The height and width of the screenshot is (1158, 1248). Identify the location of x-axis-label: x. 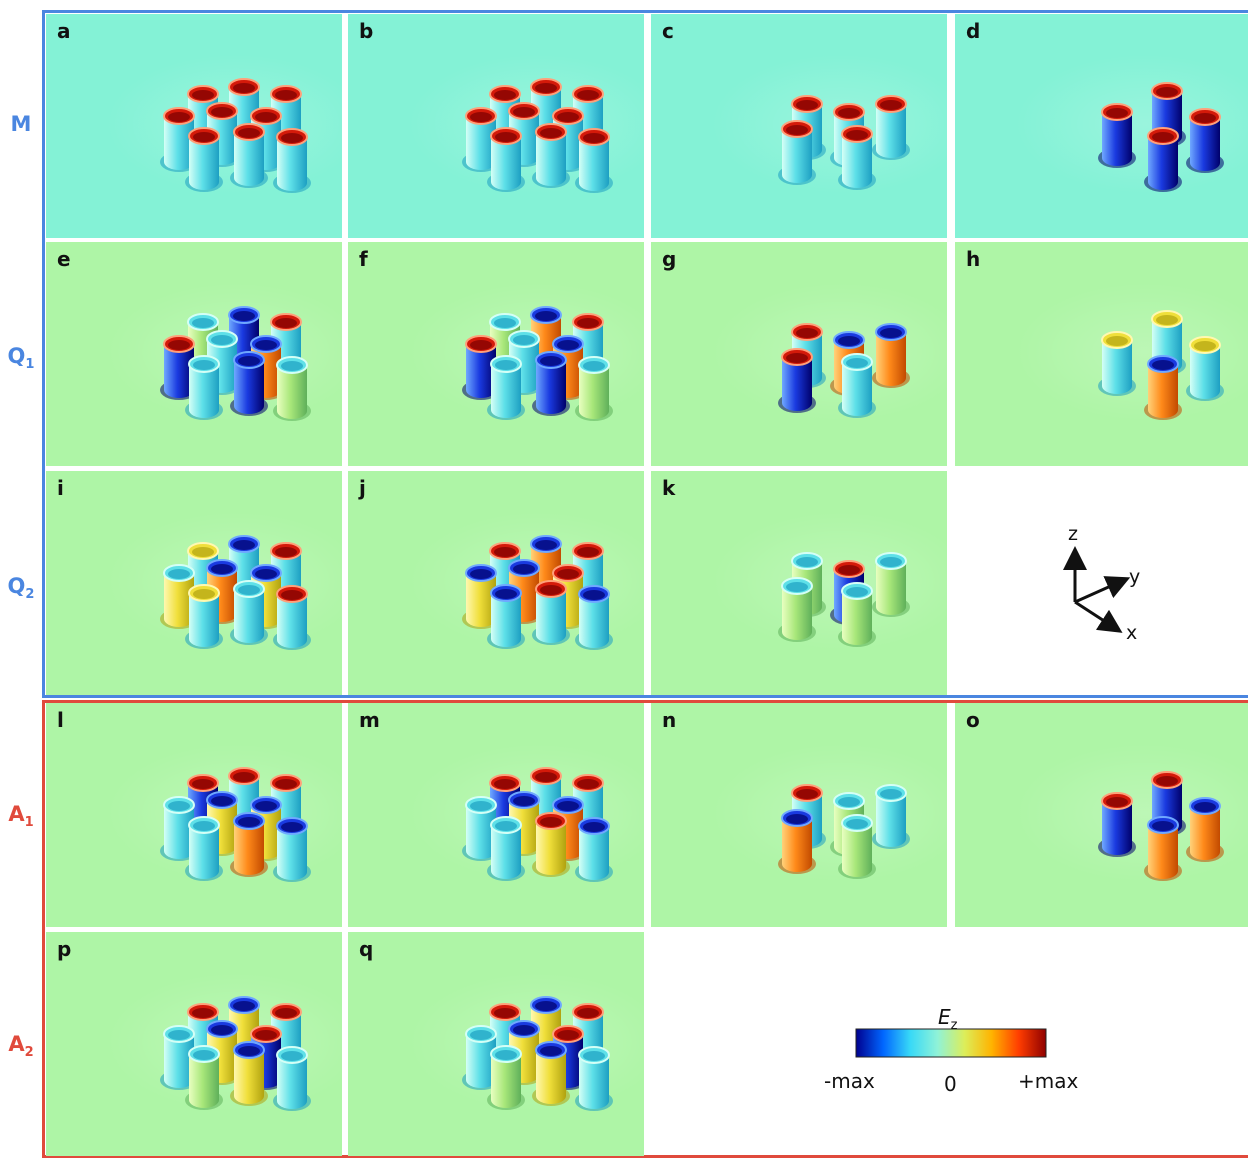
(1131, 633).